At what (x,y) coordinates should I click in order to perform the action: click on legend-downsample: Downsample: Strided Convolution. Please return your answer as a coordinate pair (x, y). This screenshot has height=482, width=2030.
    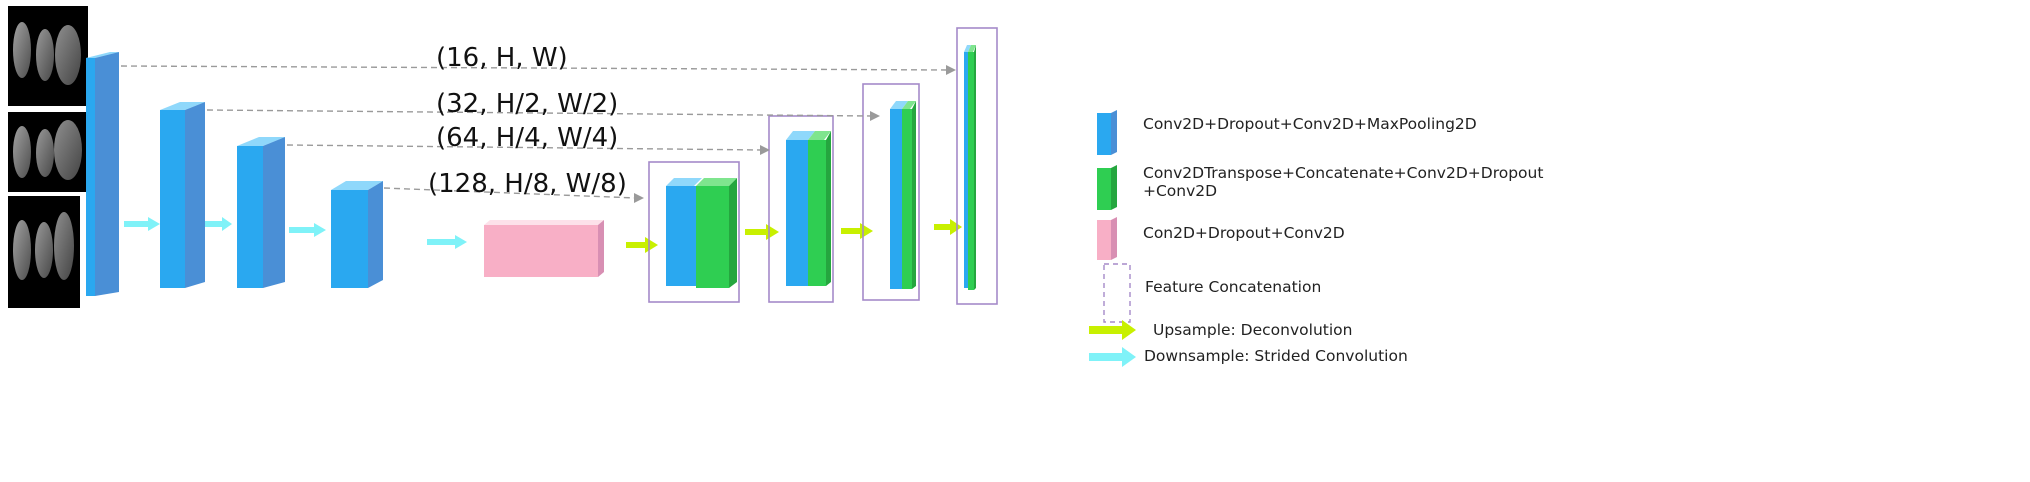
    Looking at the image, I should click on (1248, 357).